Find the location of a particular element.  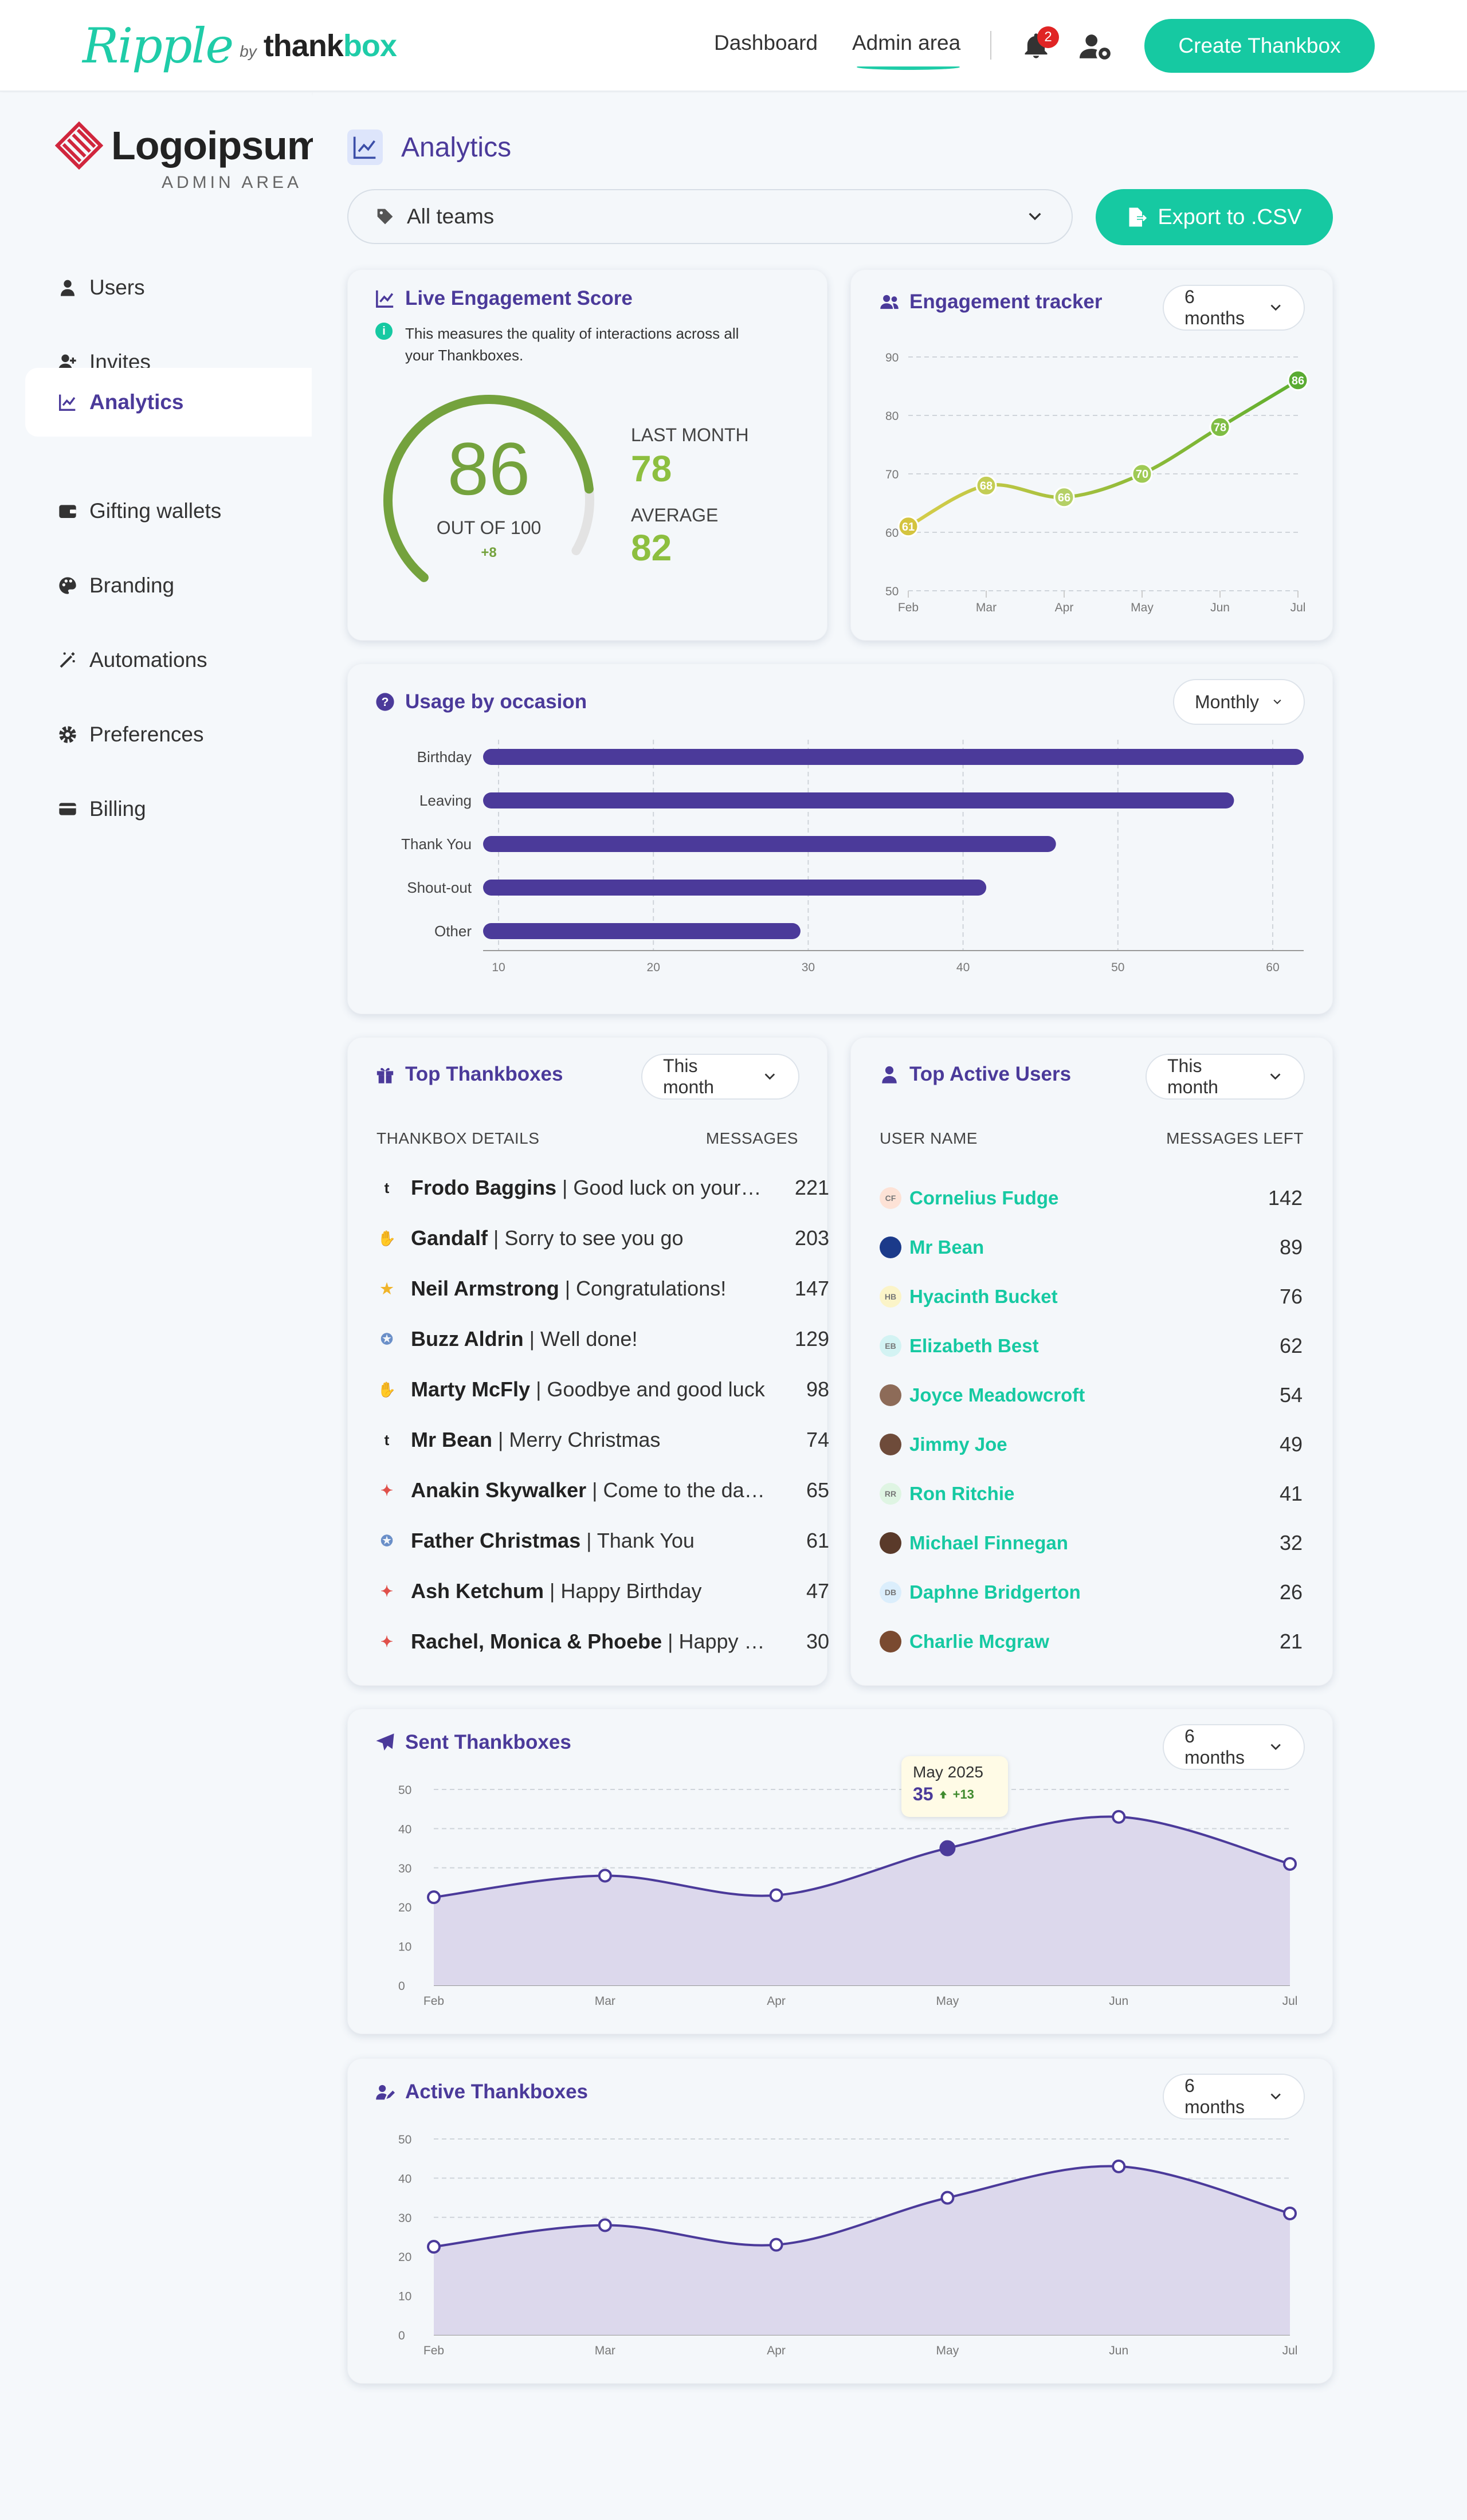

nav-admin-area: Admin area is located at coordinates (906, 42).